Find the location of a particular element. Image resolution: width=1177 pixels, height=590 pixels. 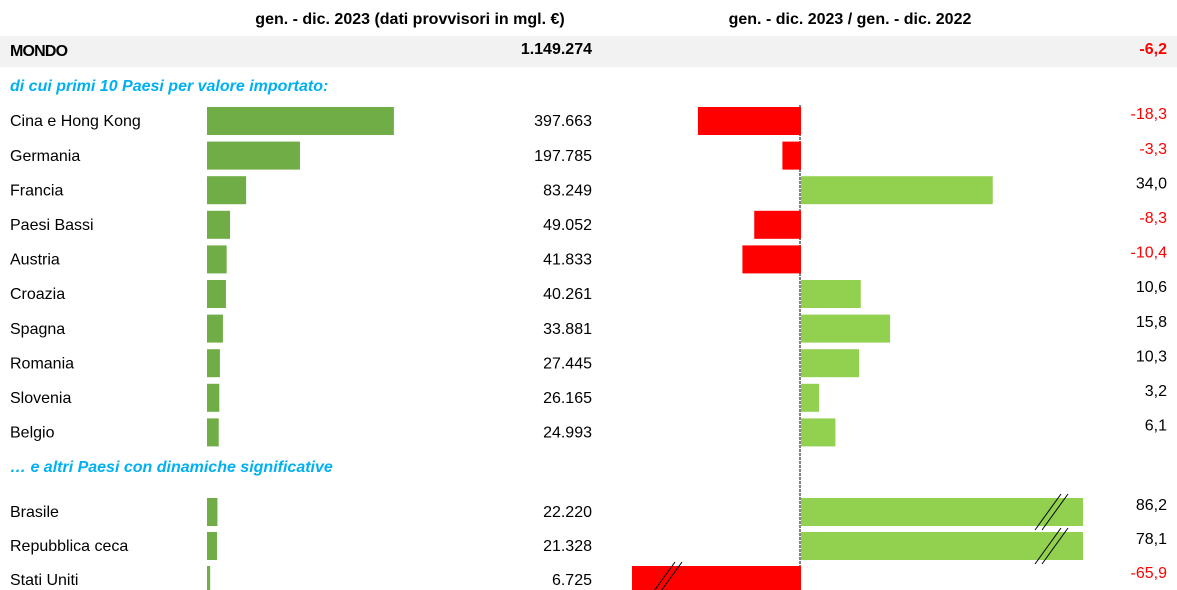

change-label: -18,3 is located at coordinates (1149, 114).